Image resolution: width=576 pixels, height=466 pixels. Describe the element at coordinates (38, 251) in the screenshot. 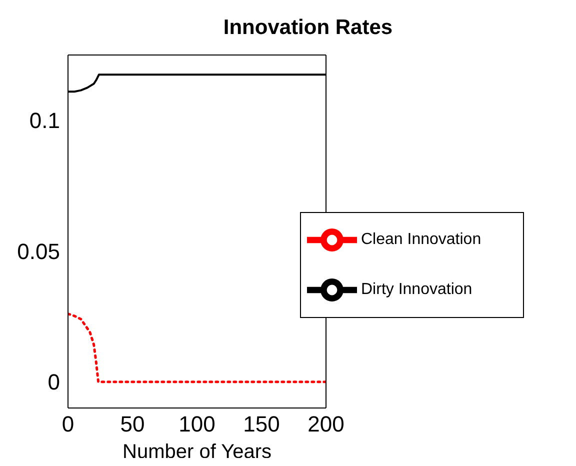

I see `y-tick-label: 0.05` at that location.